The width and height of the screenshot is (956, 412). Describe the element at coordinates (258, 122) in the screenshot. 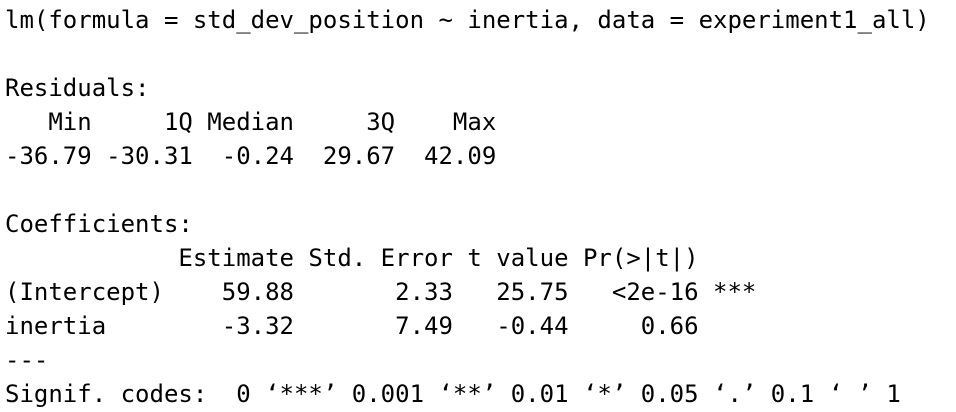

I see `residuals-header-row: Min 1Q Median 3Q Max` at that location.